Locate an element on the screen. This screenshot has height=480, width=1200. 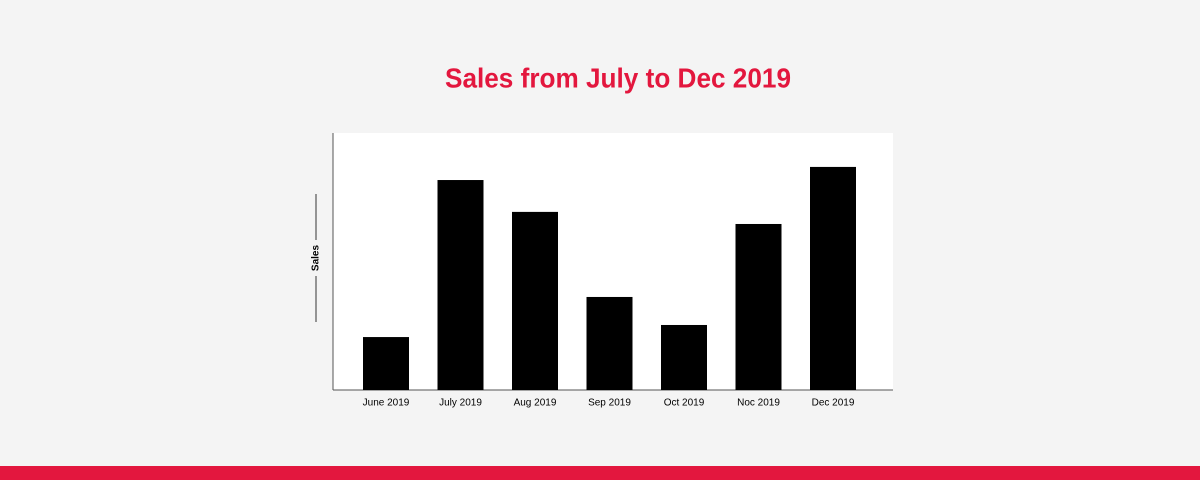
x-tick-label: Dec 2019 is located at coordinates (833, 403).